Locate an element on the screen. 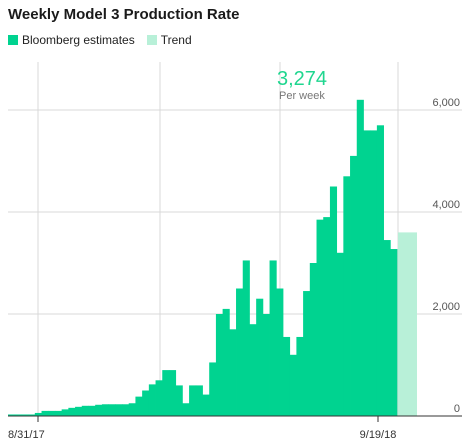 The height and width of the screenshot is (444, 469). y-tick-label-2: 4,000 is located at coordinates (446, 205).